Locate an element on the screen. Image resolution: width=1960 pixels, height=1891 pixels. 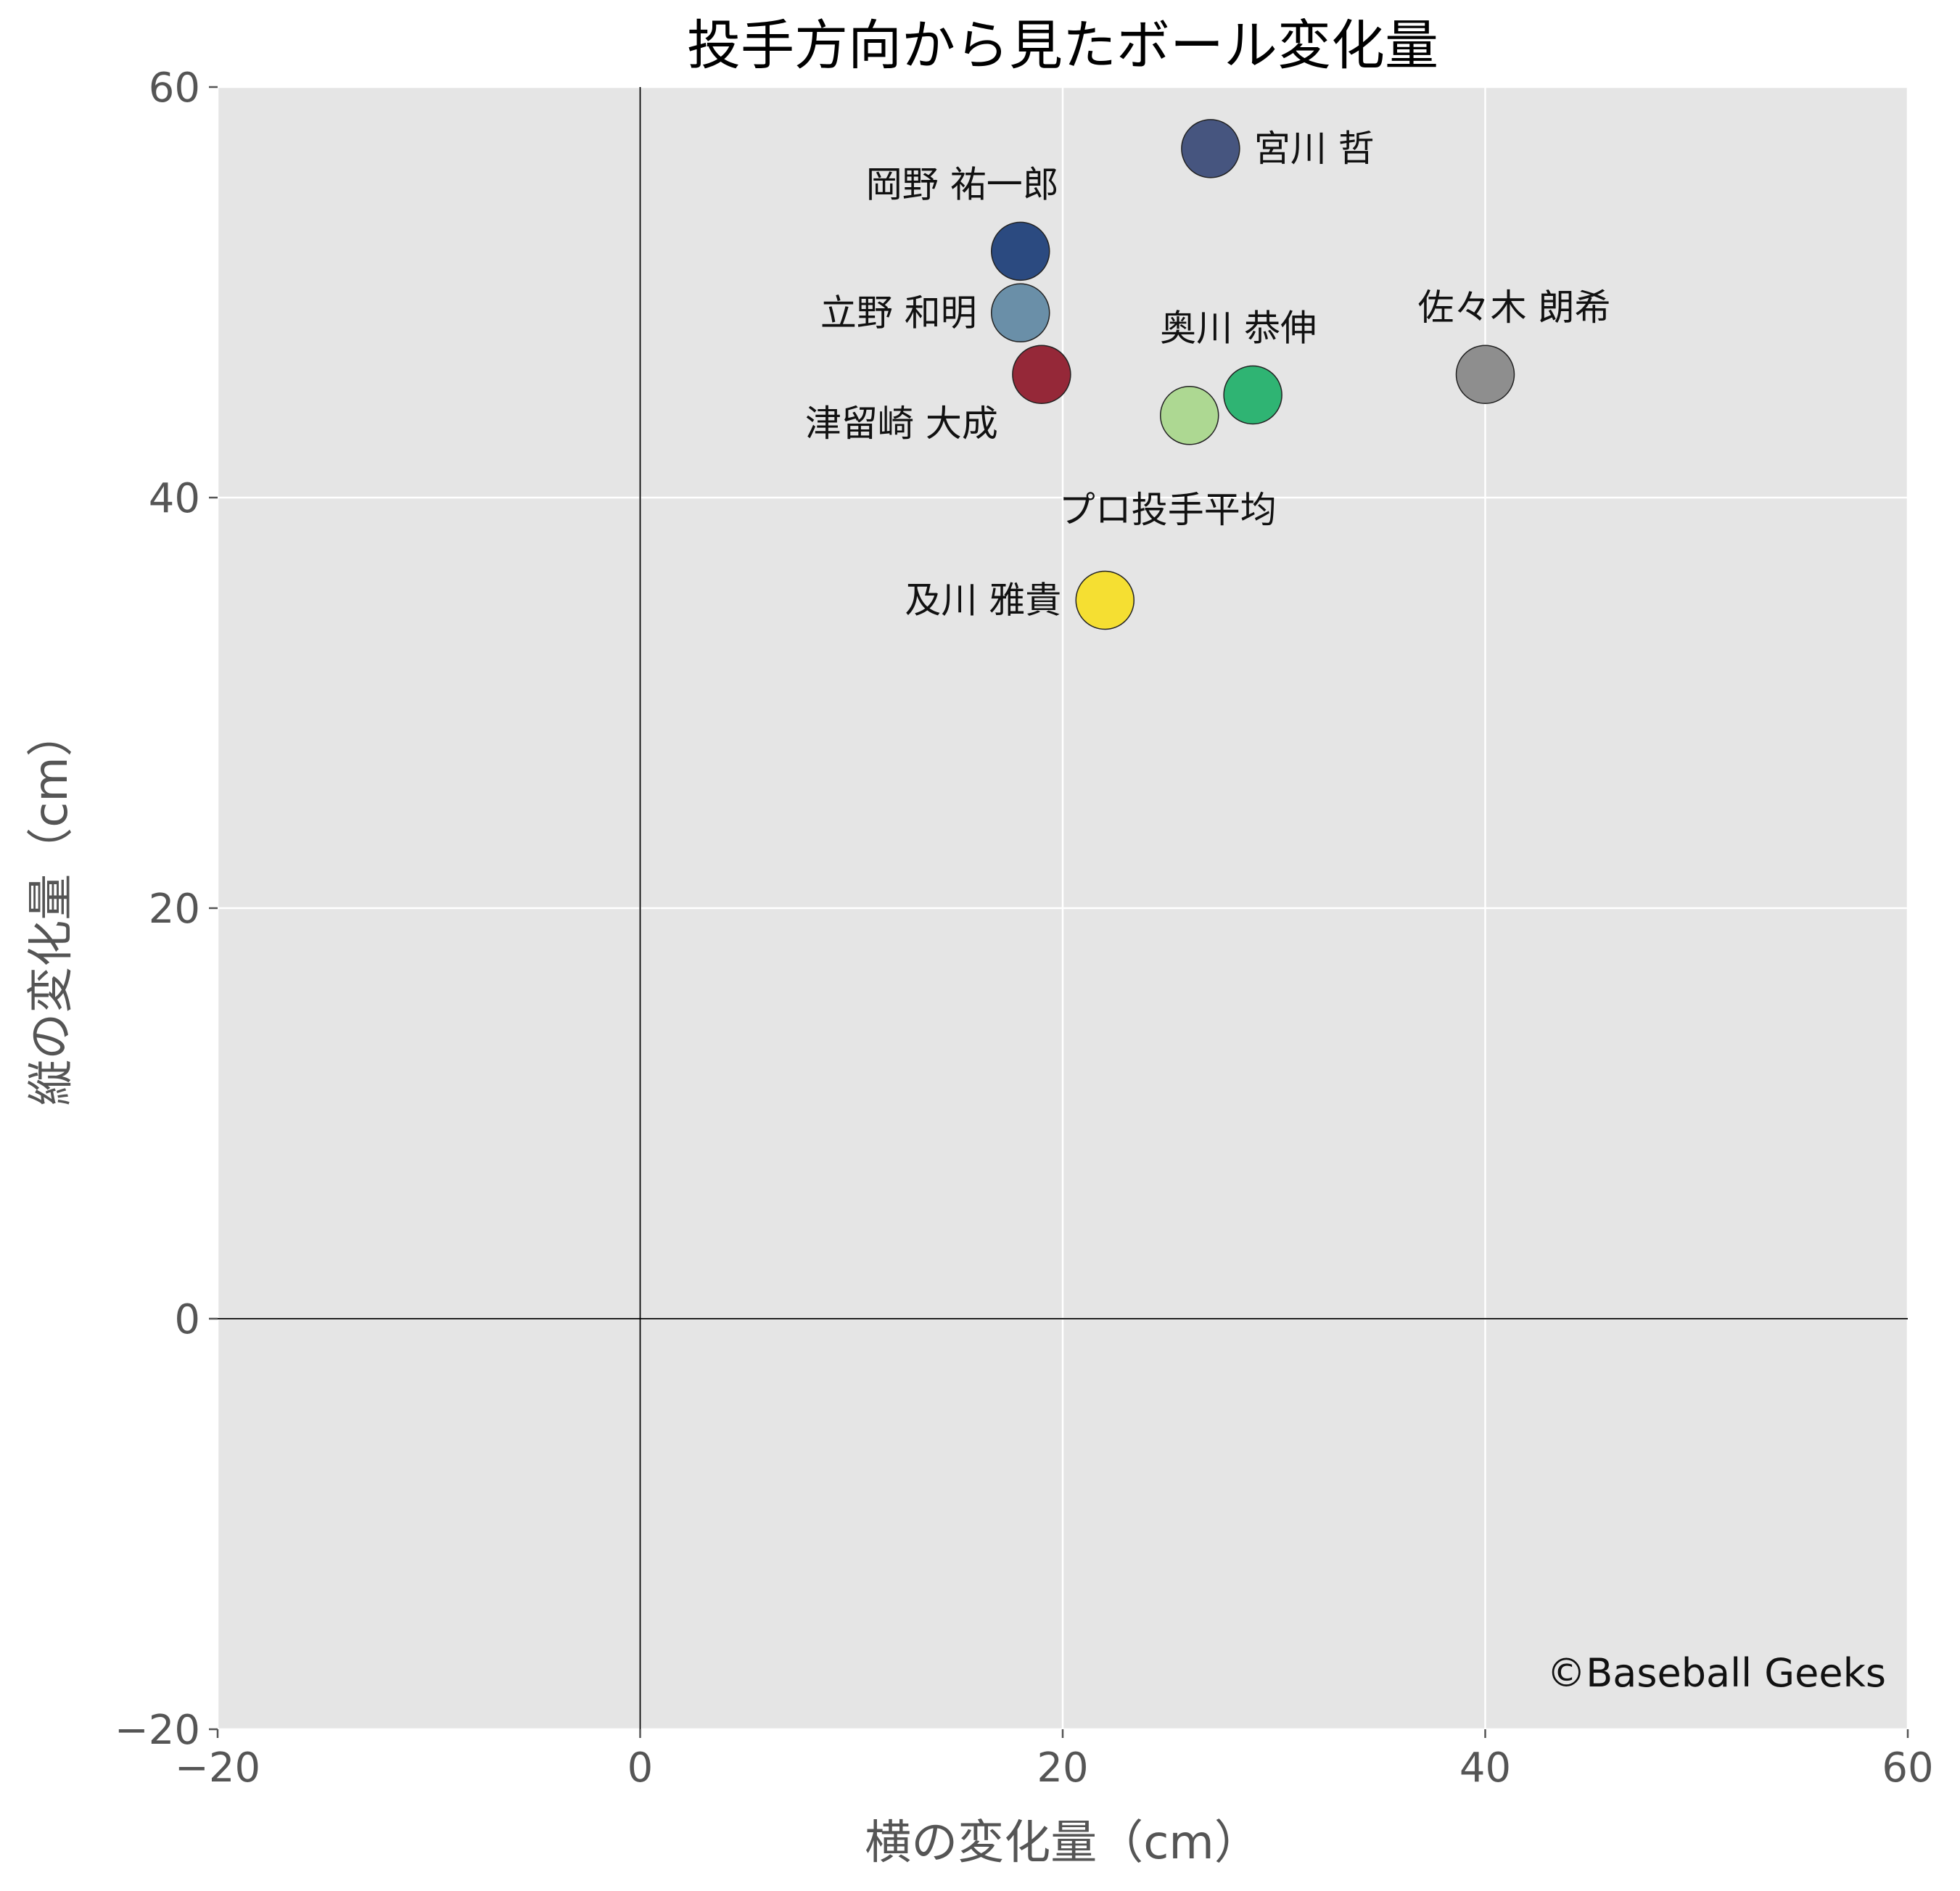
x-axis-label: 横の変化量（cm） is located at coordinates (1063, 1843).